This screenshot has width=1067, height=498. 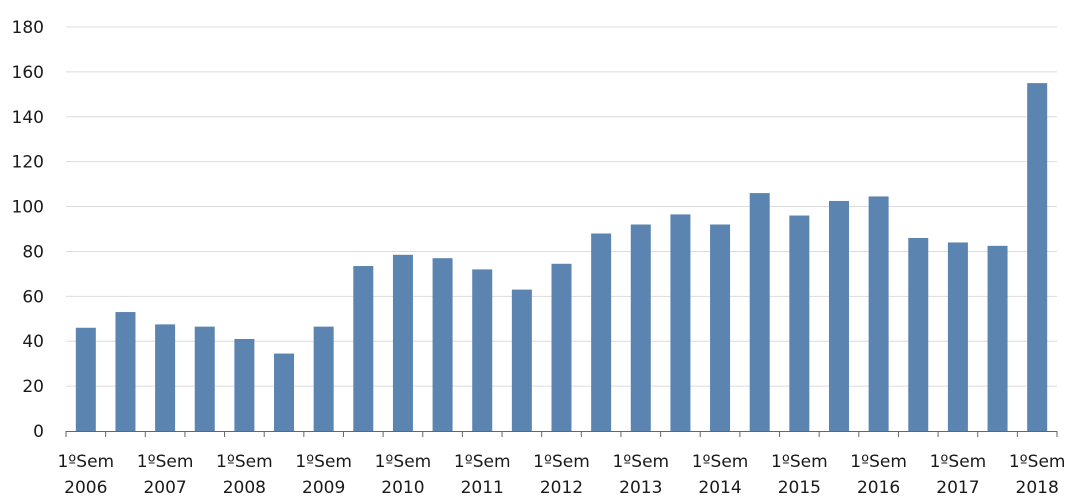 I want to click on x-tick-label-year: 2016, so click(x=878, y=488).